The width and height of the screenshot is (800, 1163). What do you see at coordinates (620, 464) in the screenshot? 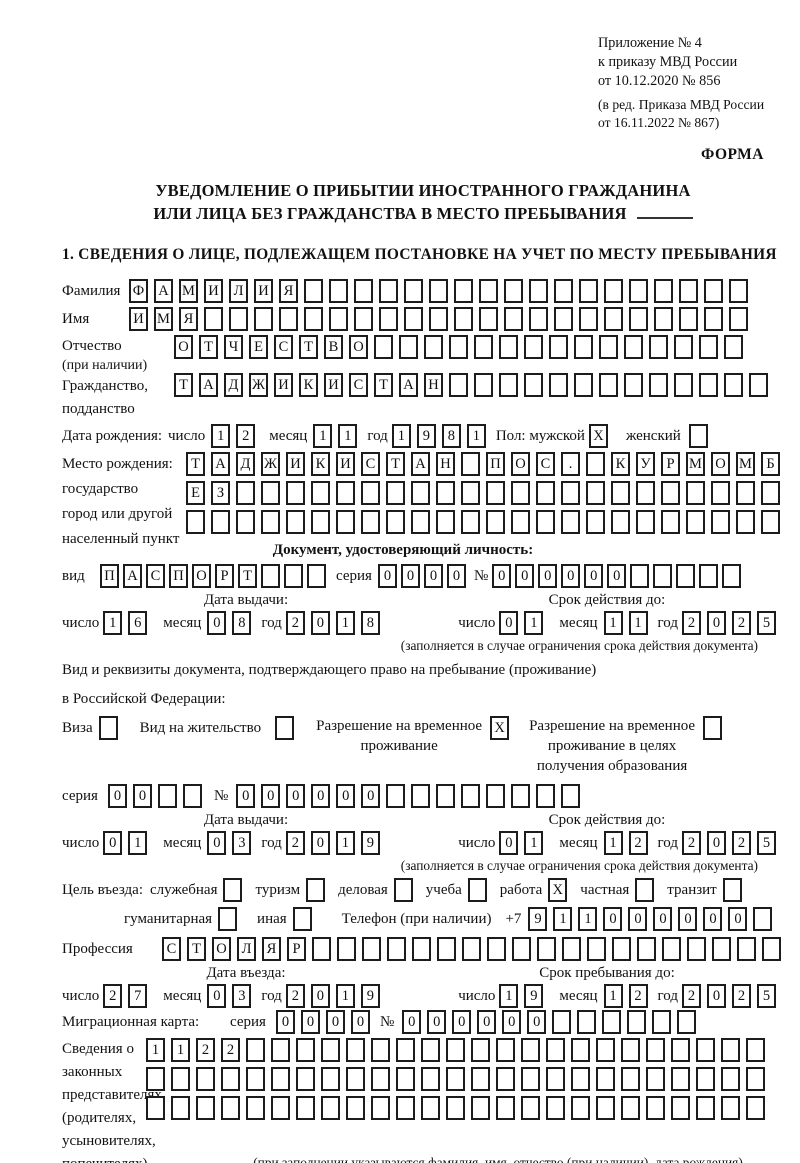
I see `char-cell: К` at bounding box center [620, 464].